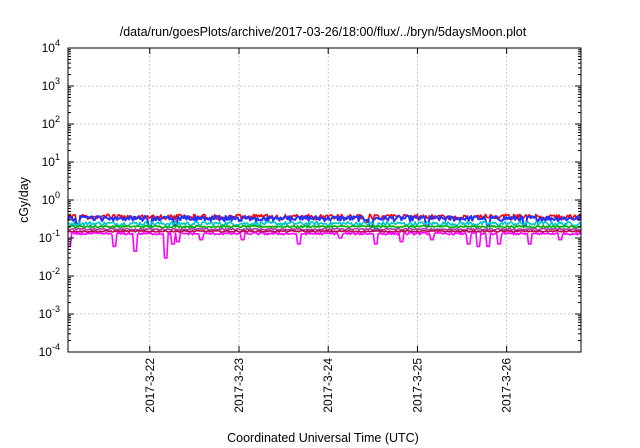 This screenshot has width=640, height=448. I want to click on series-group, so click(324, 236).